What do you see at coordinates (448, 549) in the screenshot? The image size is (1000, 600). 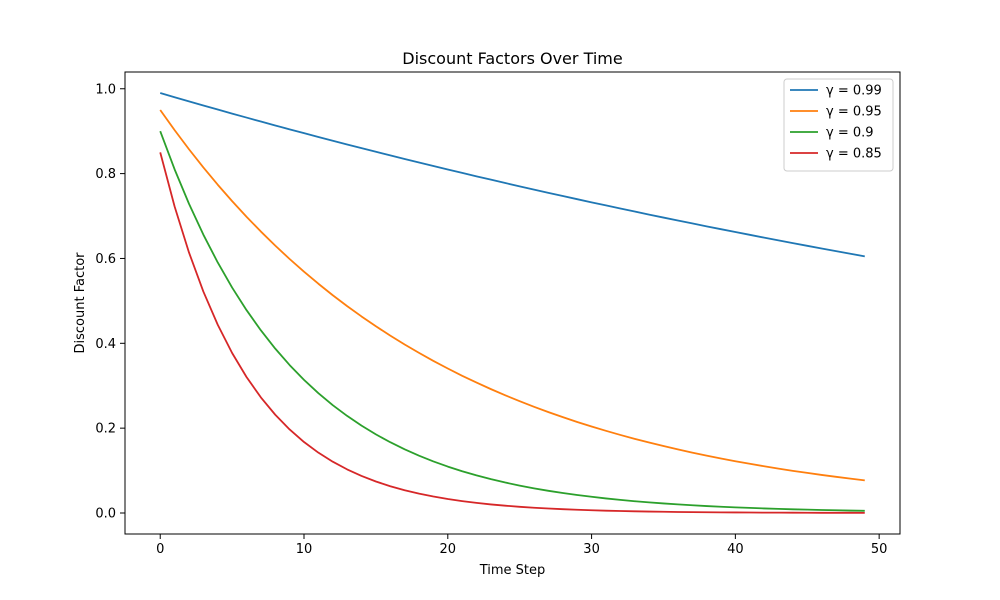 I see `x-tick-label: 20` at bounding box center [448, 549].